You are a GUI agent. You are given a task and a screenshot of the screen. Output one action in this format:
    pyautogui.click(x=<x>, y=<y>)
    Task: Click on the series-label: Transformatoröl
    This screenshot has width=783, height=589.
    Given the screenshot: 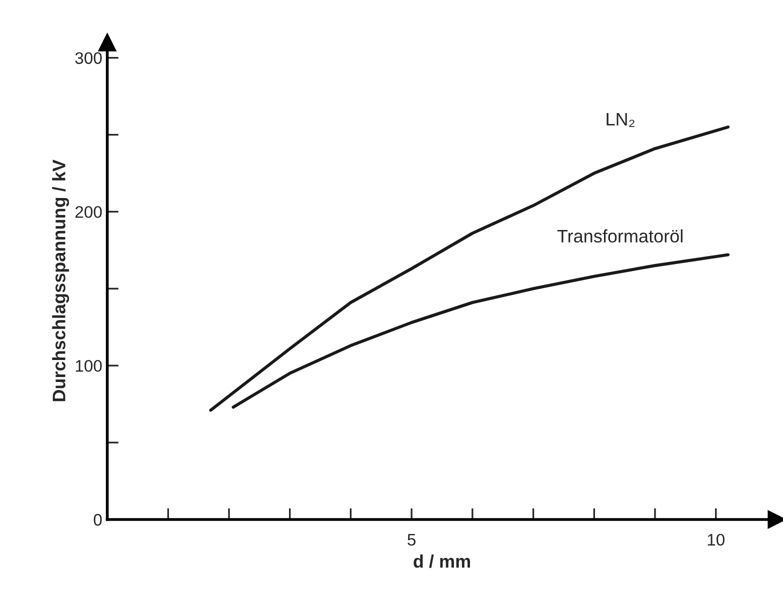 What is the action you would take?
    pyautogui.click(x=619, y=236)
    